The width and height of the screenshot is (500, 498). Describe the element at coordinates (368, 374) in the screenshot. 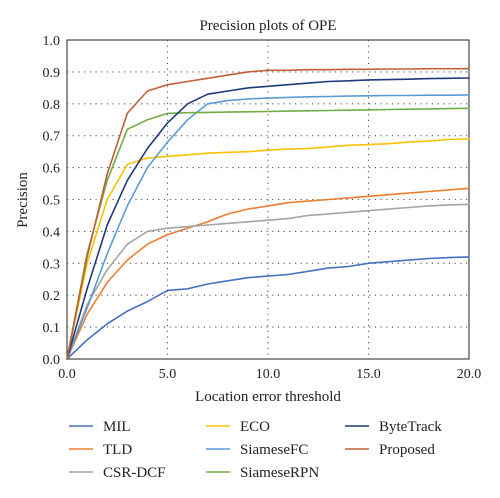

I see `x-tick-label: 15.0` at that location.